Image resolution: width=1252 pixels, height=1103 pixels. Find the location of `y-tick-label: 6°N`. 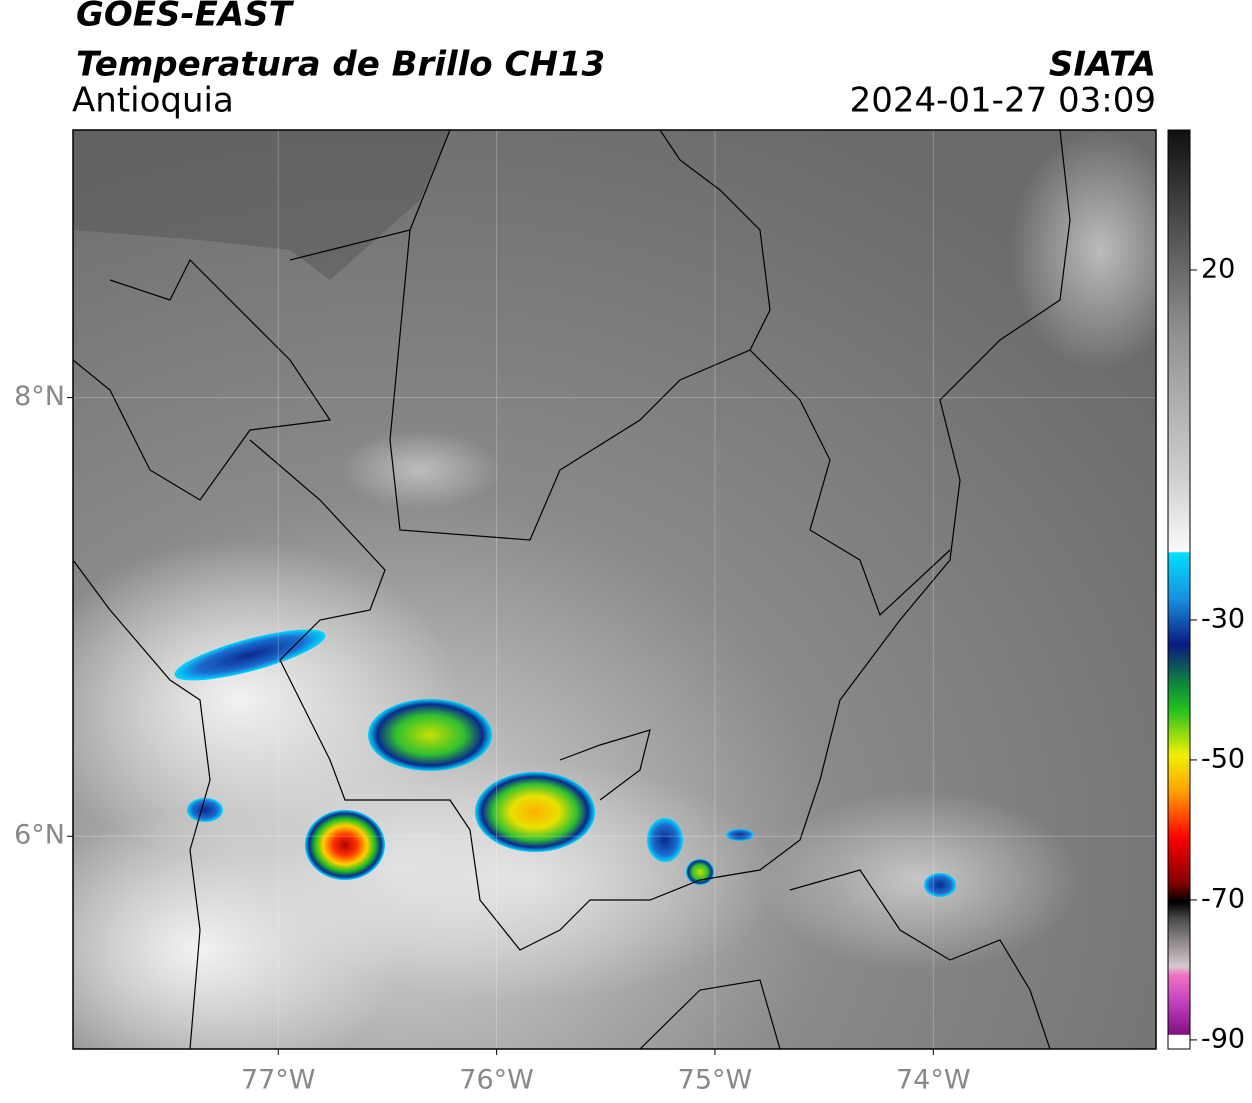

y-tick-label: 6°N is located at coordinates (39, 835).